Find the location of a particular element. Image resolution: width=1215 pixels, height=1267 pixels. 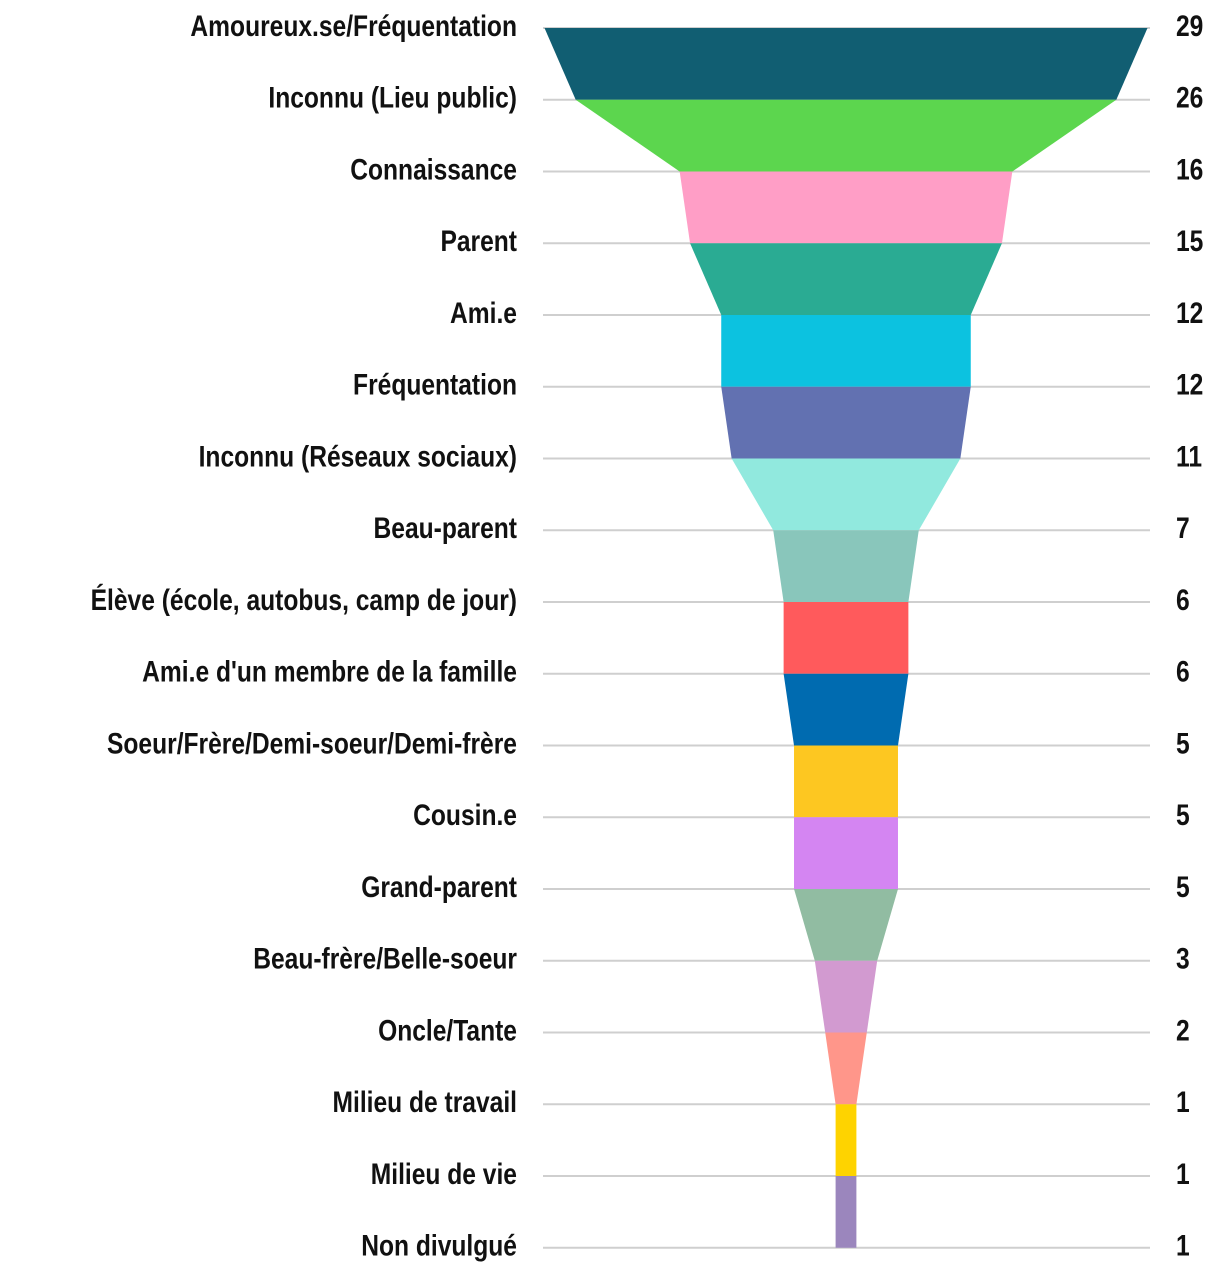

category-label: Grand-parent is located at coordinates (439, 887).